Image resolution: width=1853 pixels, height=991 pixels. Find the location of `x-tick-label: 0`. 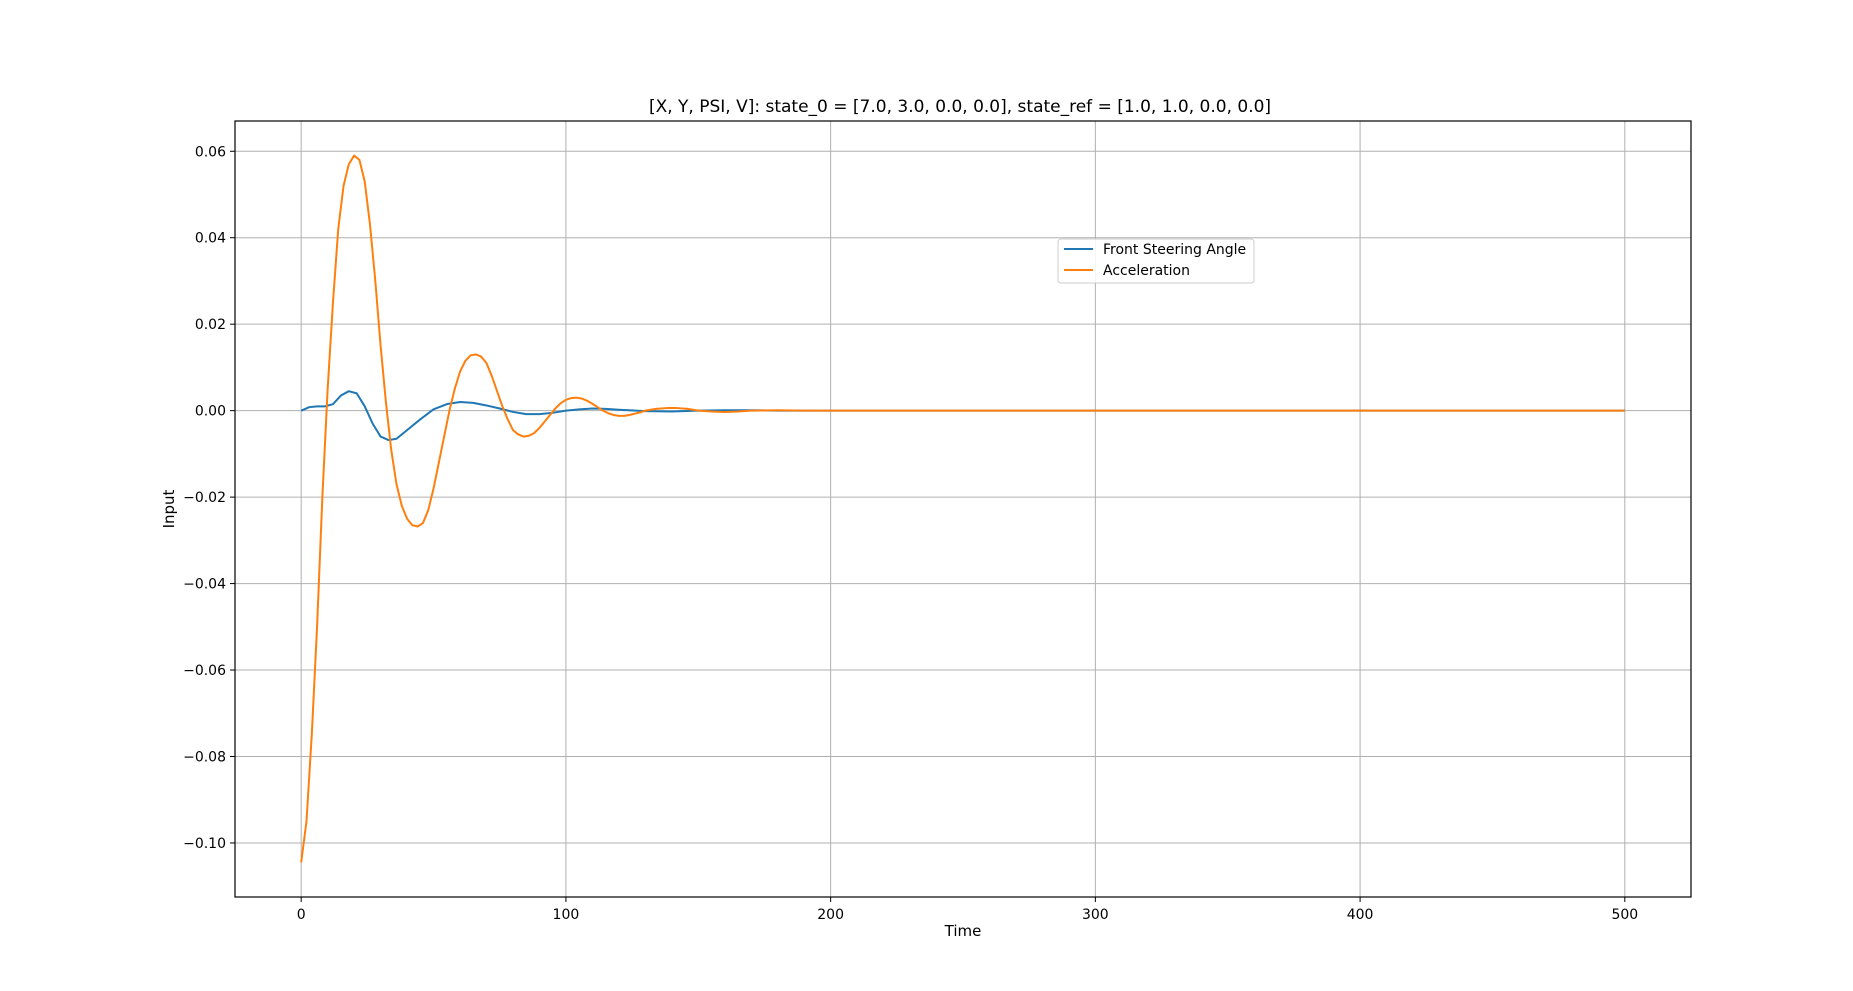

x-tick-label: 0 is located at coordinates (301, 915).